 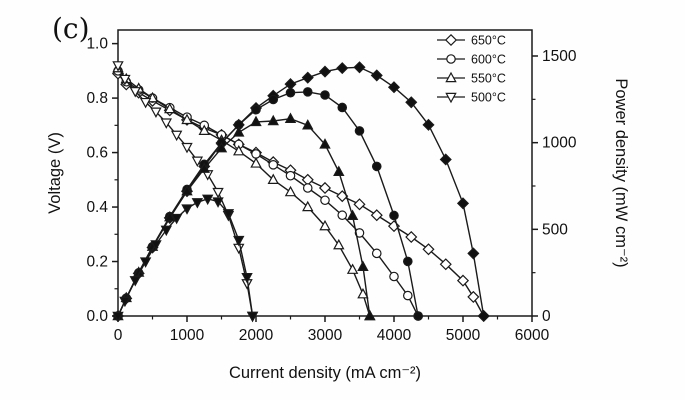 What do you see at coordinates (488, 98) in the screenshot?
I see `svg-text: 500°C` at bounding box center [488, 98].